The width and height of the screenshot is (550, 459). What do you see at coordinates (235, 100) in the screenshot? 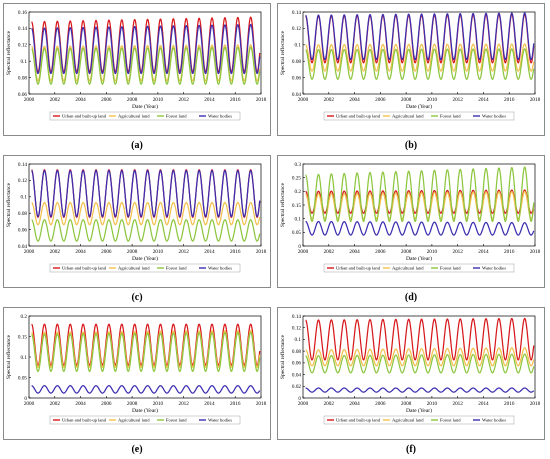
I see `x-tick-label: 2016` at bounding box center [235, 100].